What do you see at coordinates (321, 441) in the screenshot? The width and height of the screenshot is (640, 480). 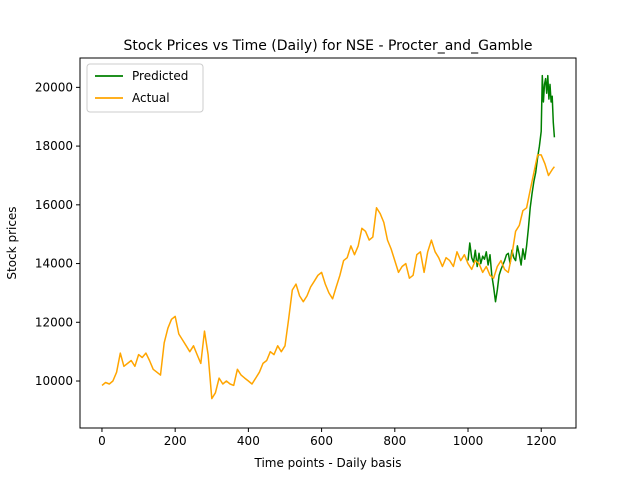 I see `x-tick-label: 600` at bounding box center [321, 441].